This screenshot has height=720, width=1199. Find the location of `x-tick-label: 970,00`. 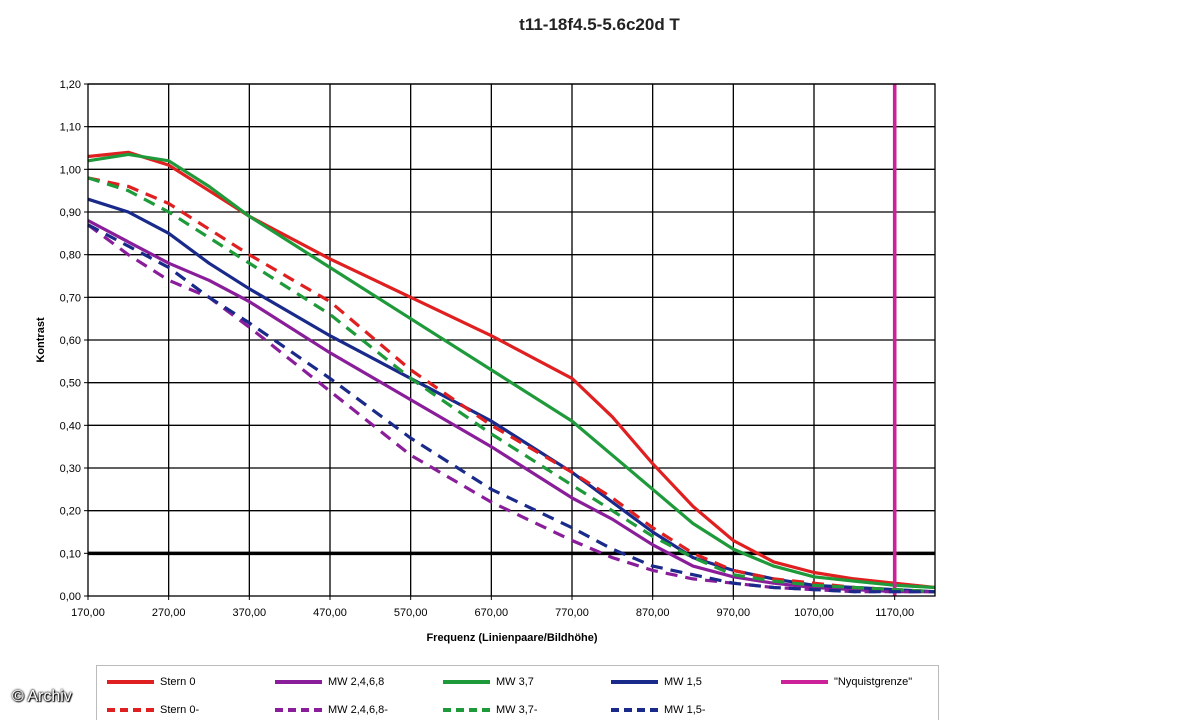

x-tick-label: 970,00 is located at coordinates (734, 613).